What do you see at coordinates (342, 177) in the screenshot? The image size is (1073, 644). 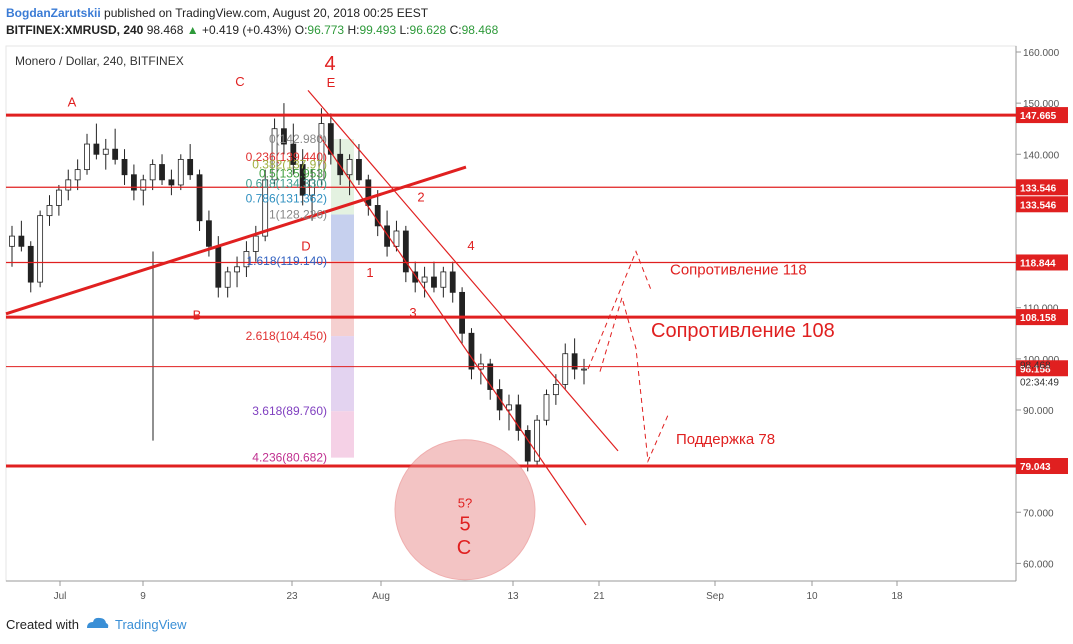 I see `fib-retracement-zone` at bounding box center [342, 177].